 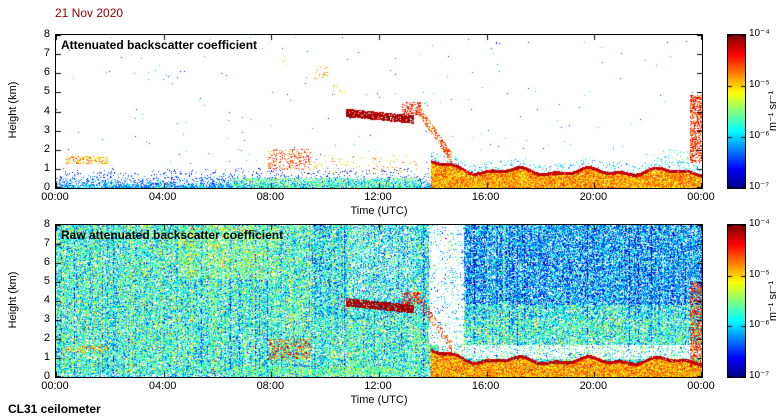 What do you see at coordinates (736, 301) in the screenshot?
I see `colorbar-bottom` at bounding box center [736, 301].